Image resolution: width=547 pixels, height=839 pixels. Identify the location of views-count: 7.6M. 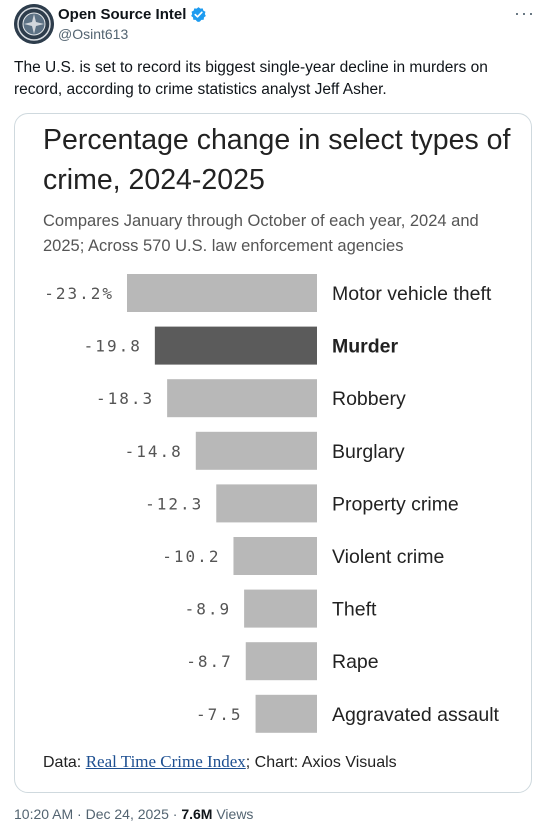
(197, 814).